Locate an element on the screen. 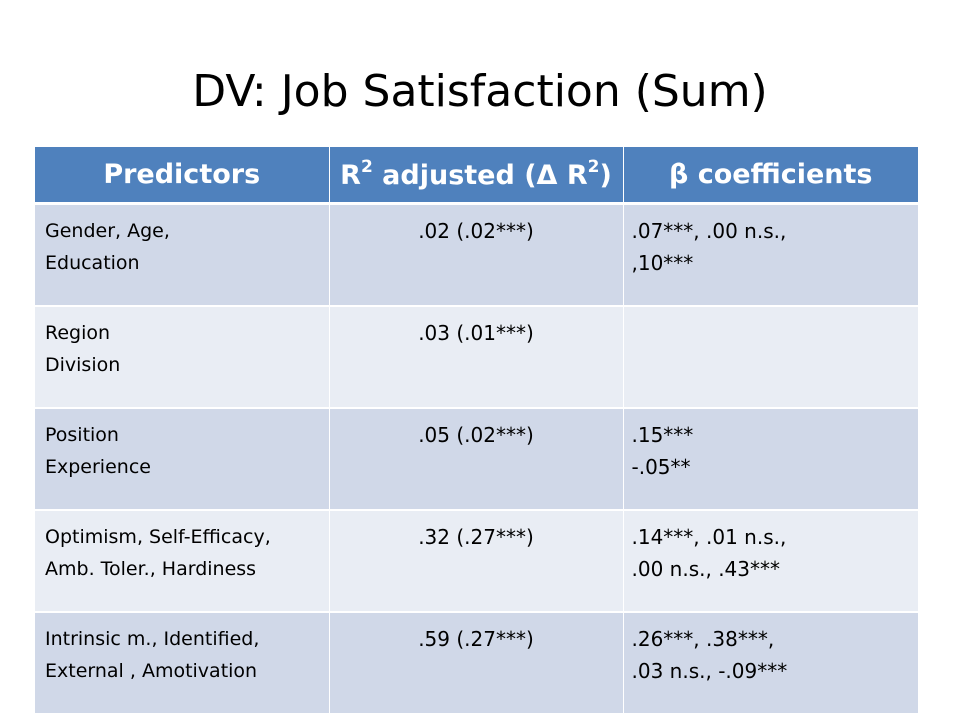 This screenshot has width=960, height=720. r2-cell: .59 (.27***) is located at coordinates (476, 663).